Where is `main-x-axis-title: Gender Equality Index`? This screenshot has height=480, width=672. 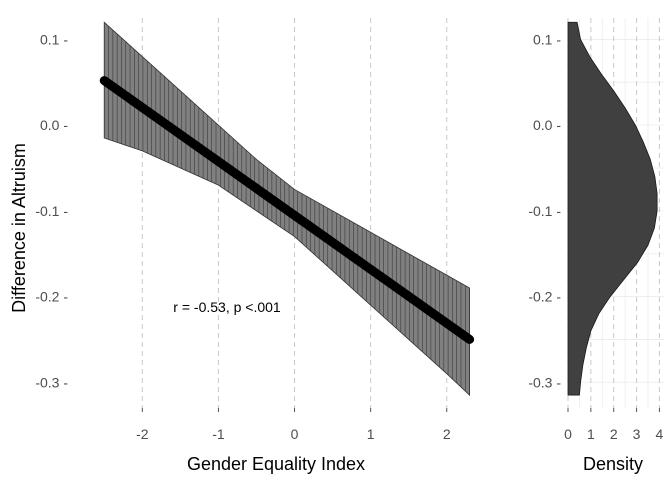
main-x-axis-title: Gender Equality Index is located at coordinates (276, 464).